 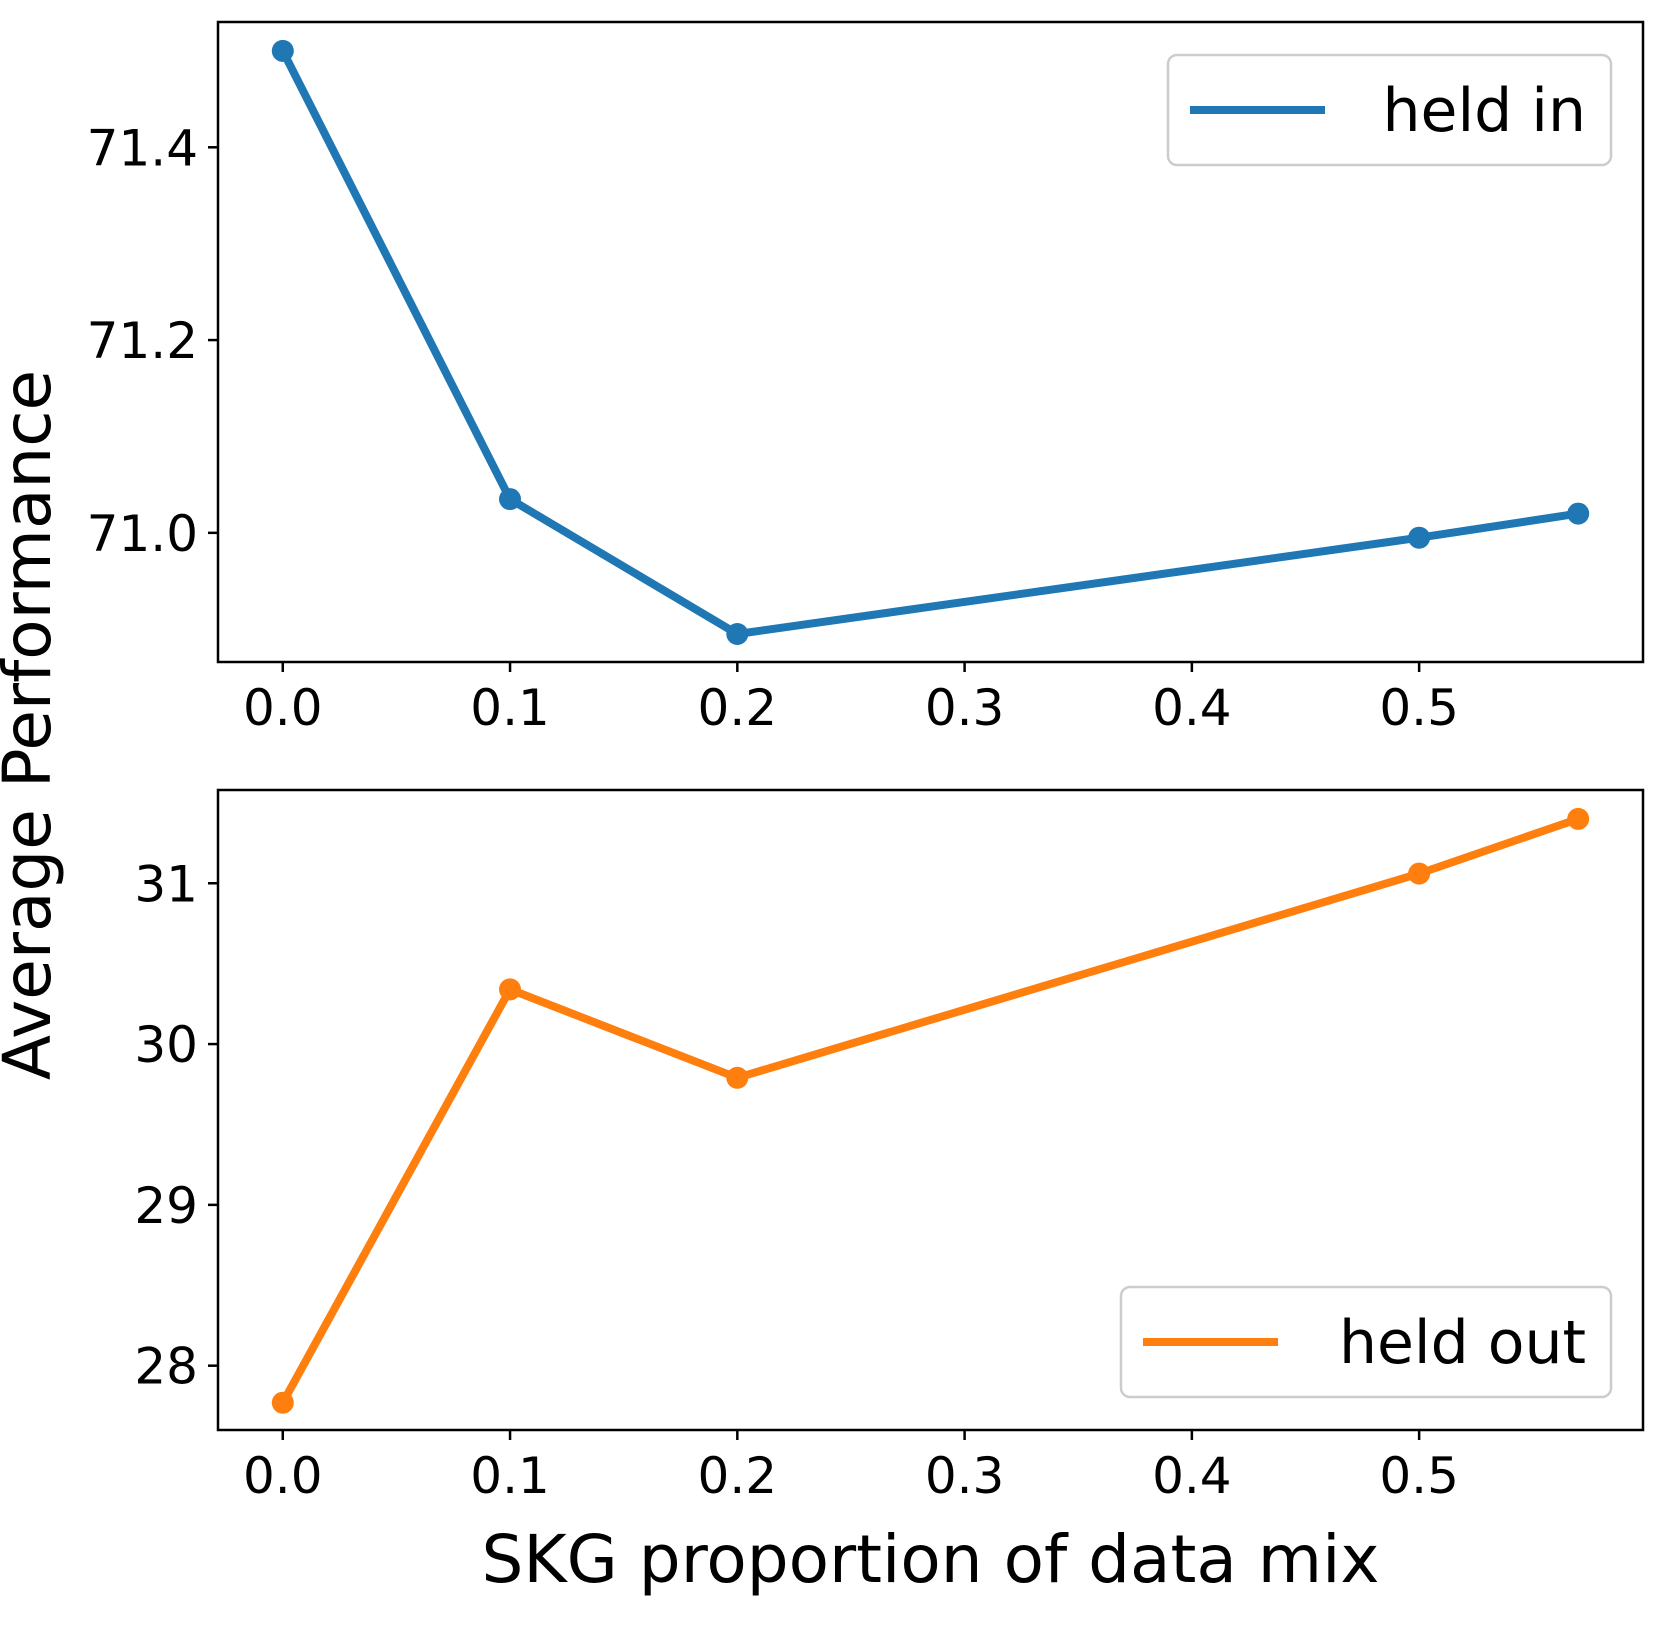 I want to click on x-tick-label-held-out-4: 0.4, so click(x=1192, y=1476).